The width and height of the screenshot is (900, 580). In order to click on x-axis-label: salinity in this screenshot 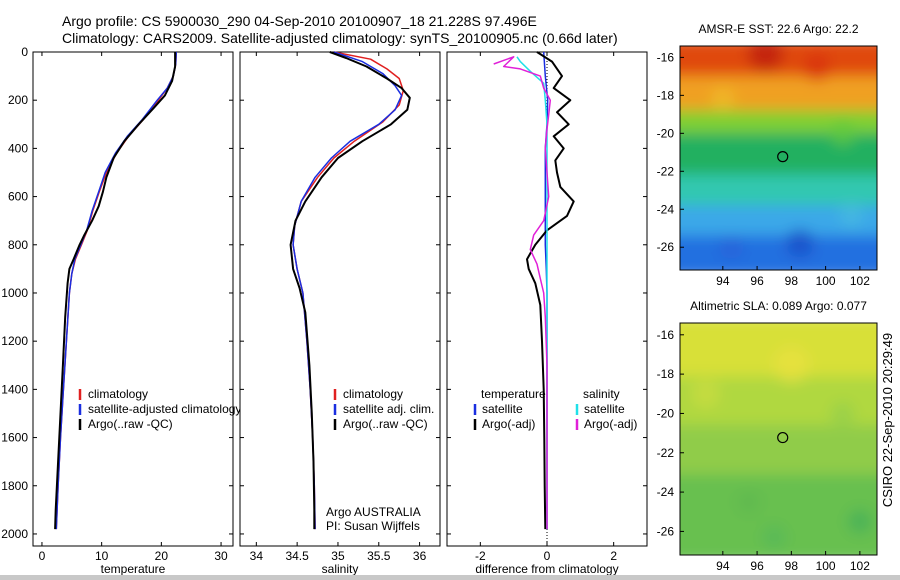, I will do `click(340, 568)`.